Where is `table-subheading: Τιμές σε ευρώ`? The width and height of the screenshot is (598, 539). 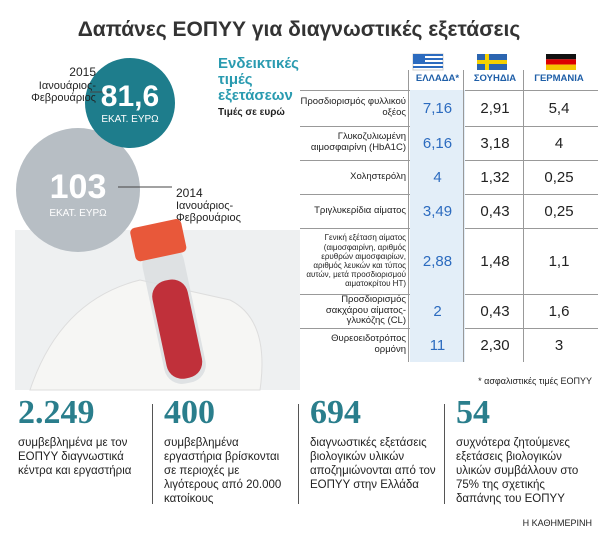
table-subheading: Τιμές σε ευρώ is located at coordinates (251, 112).